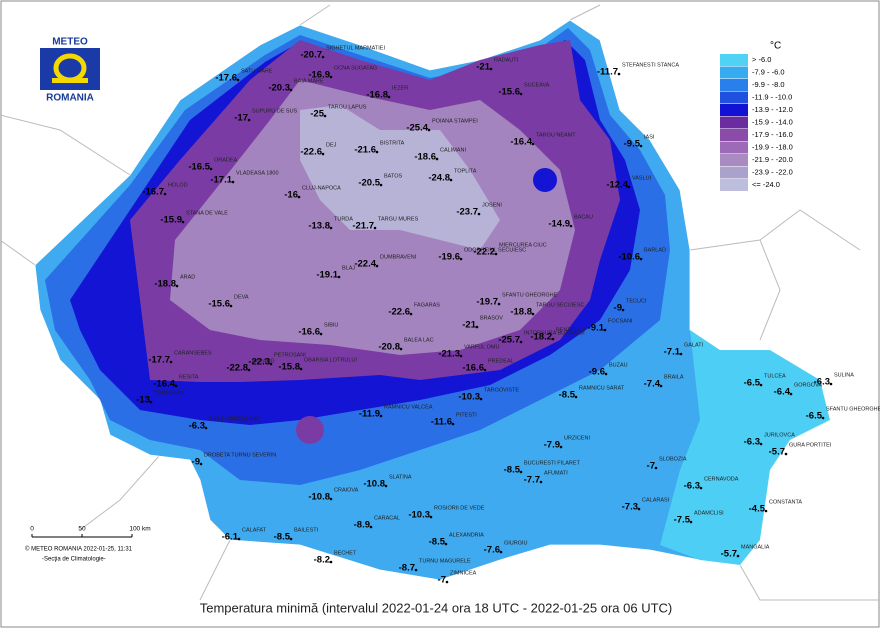 This screenshot has height=633, width=880. I want to click on station-name: TURDA, so click(343, 219).